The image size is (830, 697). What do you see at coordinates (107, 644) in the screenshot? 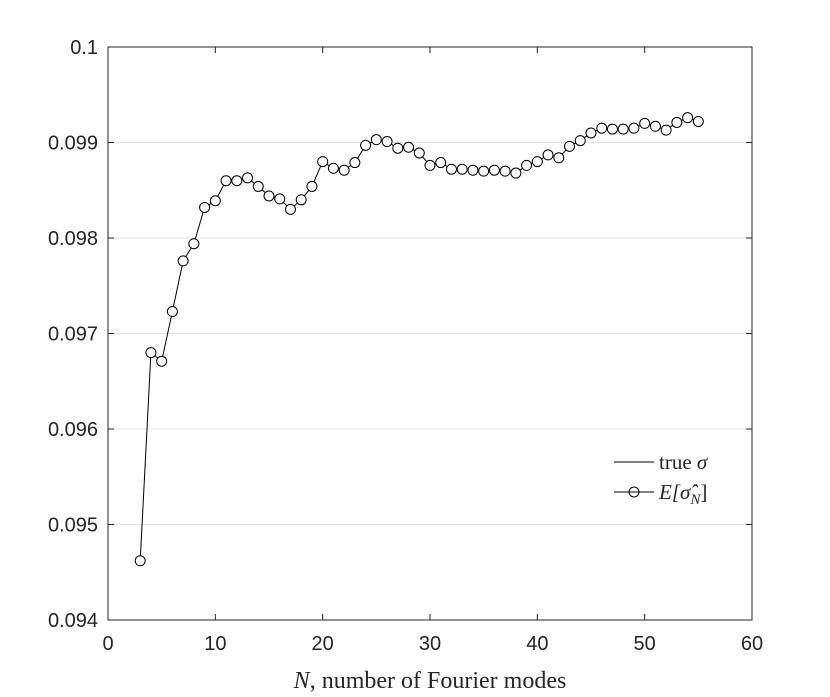
I see `x-tick-label: 0` at bounding box center [107, 644].